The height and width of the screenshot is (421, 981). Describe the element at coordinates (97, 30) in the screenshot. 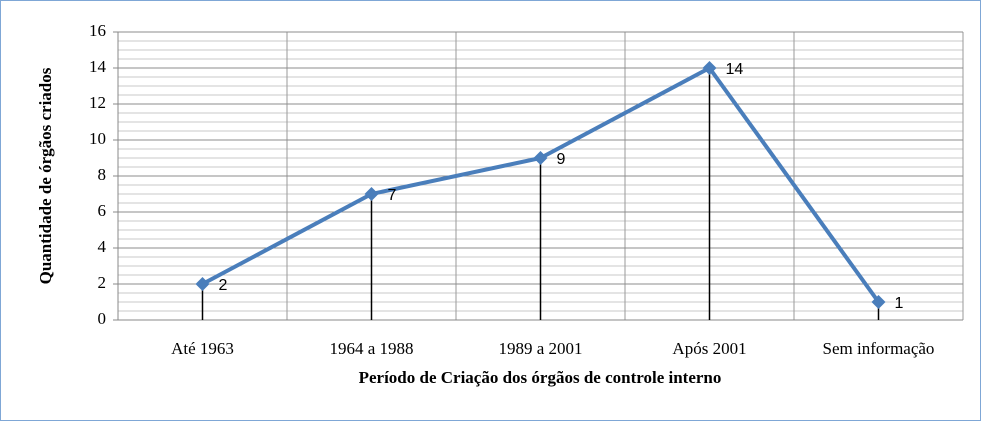

I see `y-tick-label: 16` at that location.